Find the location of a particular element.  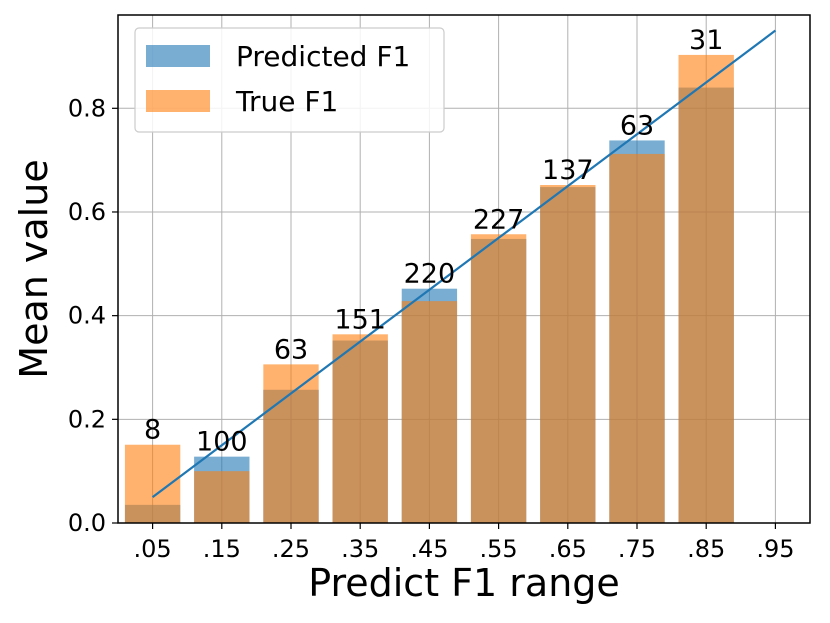

x-tick-labels: .05 .15 .25 .35 .45 .55 .65 .75 .85 .95 is located at coordinates (464, 543).